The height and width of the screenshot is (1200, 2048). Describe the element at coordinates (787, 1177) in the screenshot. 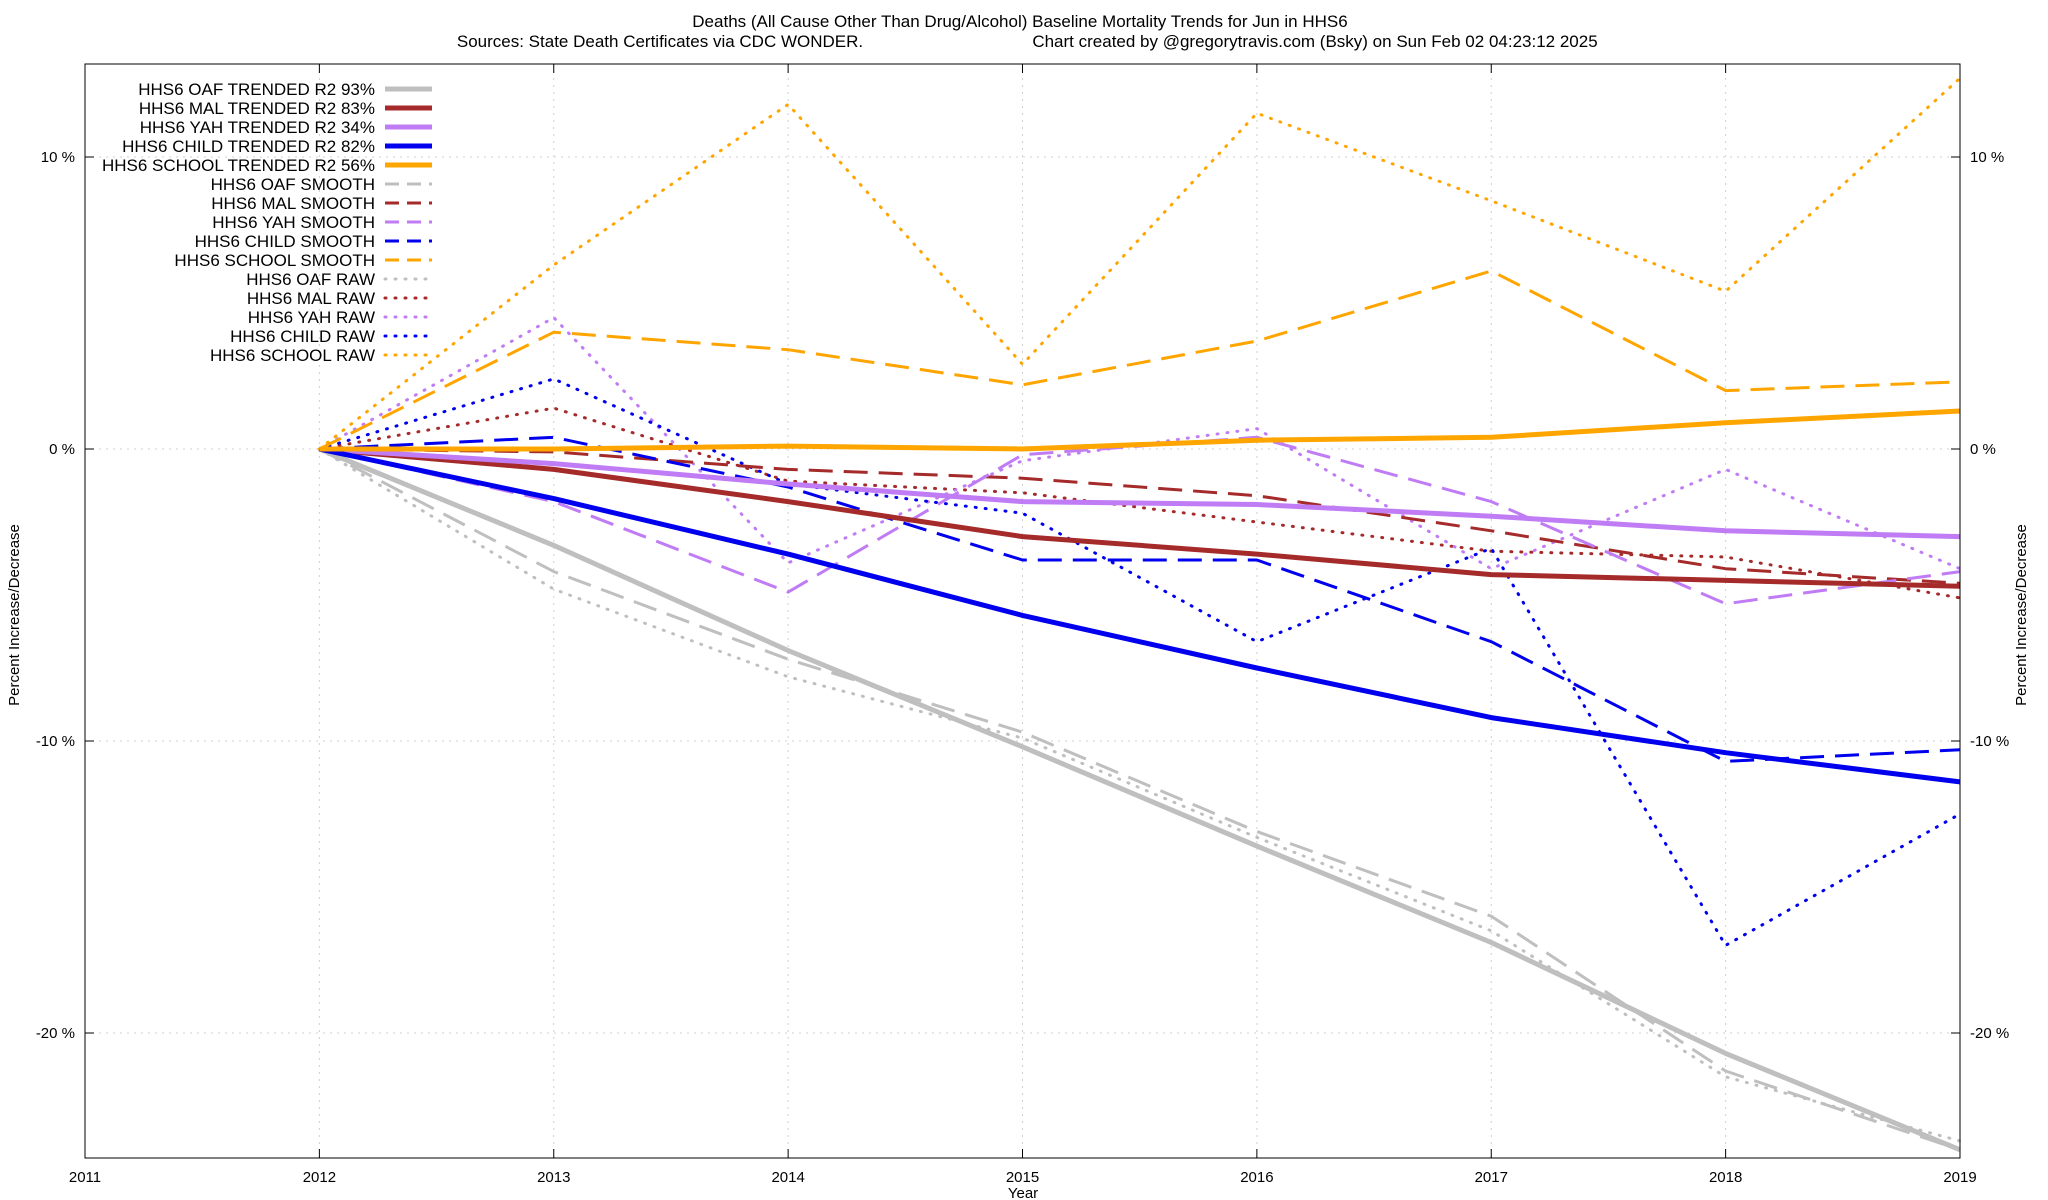

I see `x-tick-label: 2014` at that location.